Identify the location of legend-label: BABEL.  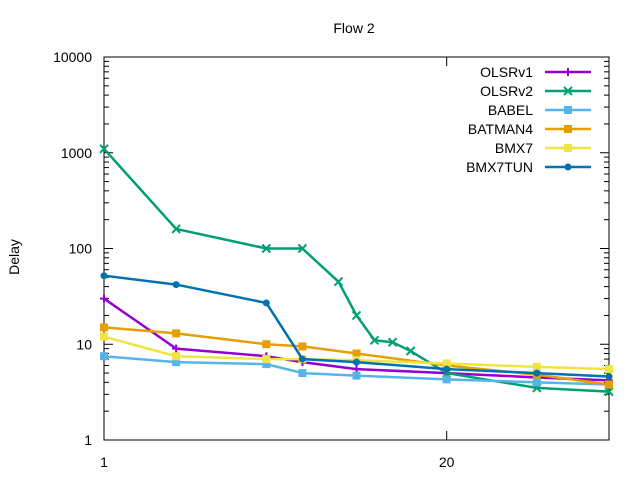
(510, 110).